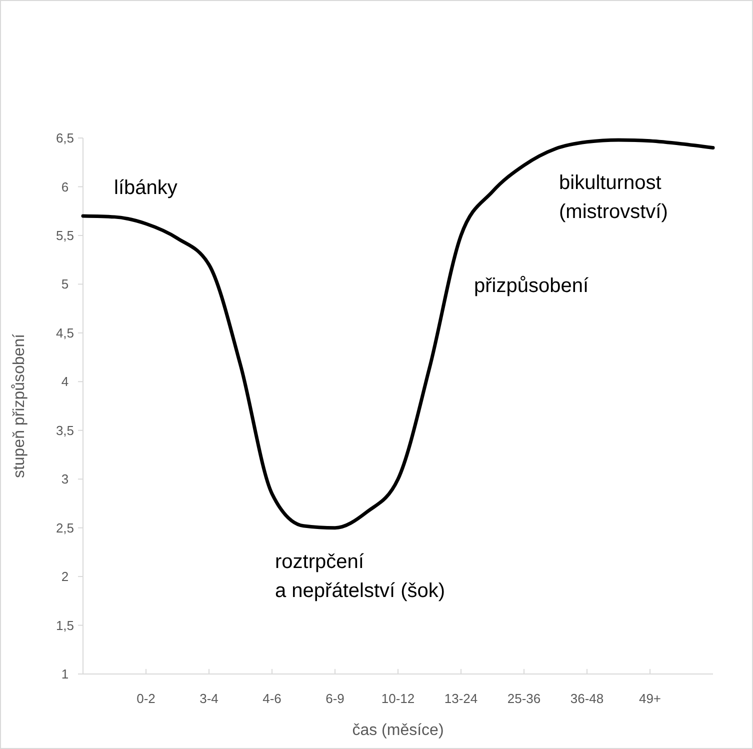 The width and height of the screenshot is (753, 749). What do you see at coordinates (65, 625) in the screenshot?
I see `y-tick-label: 1,5` at bounding box center [65, 625].